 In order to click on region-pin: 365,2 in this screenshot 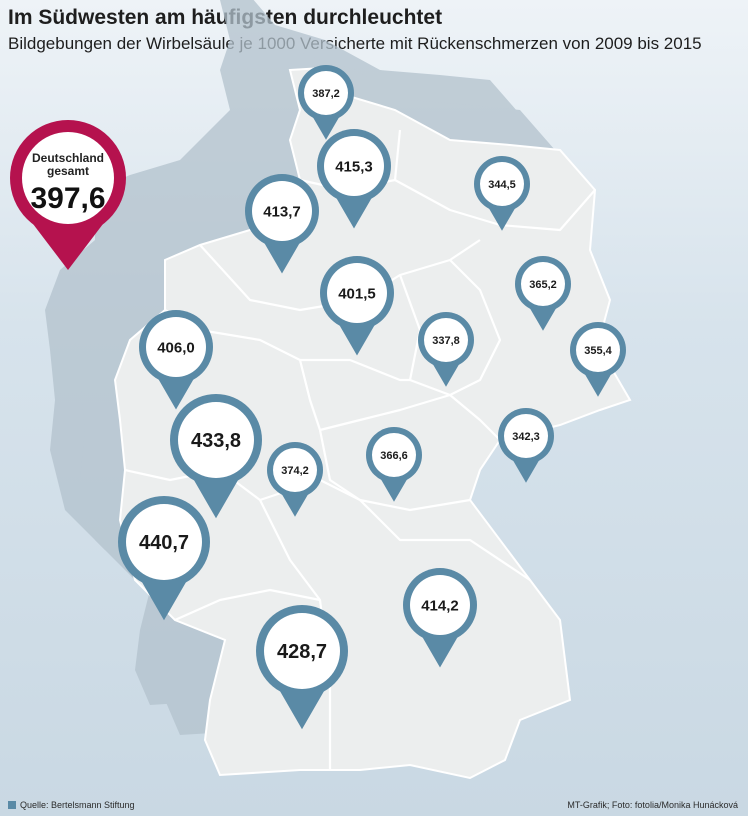, I will do `click(543, 293)`.